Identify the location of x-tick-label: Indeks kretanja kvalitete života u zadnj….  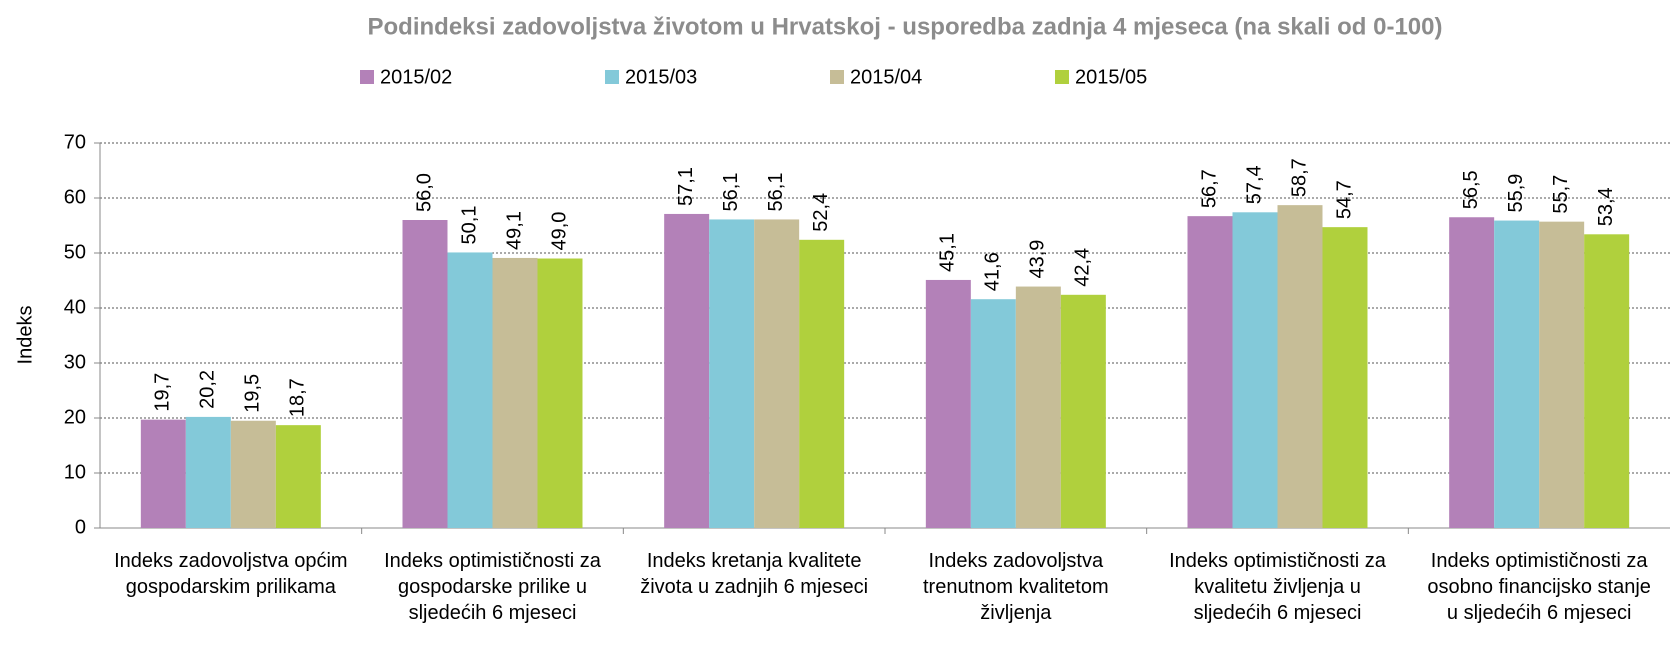
(754, 574).